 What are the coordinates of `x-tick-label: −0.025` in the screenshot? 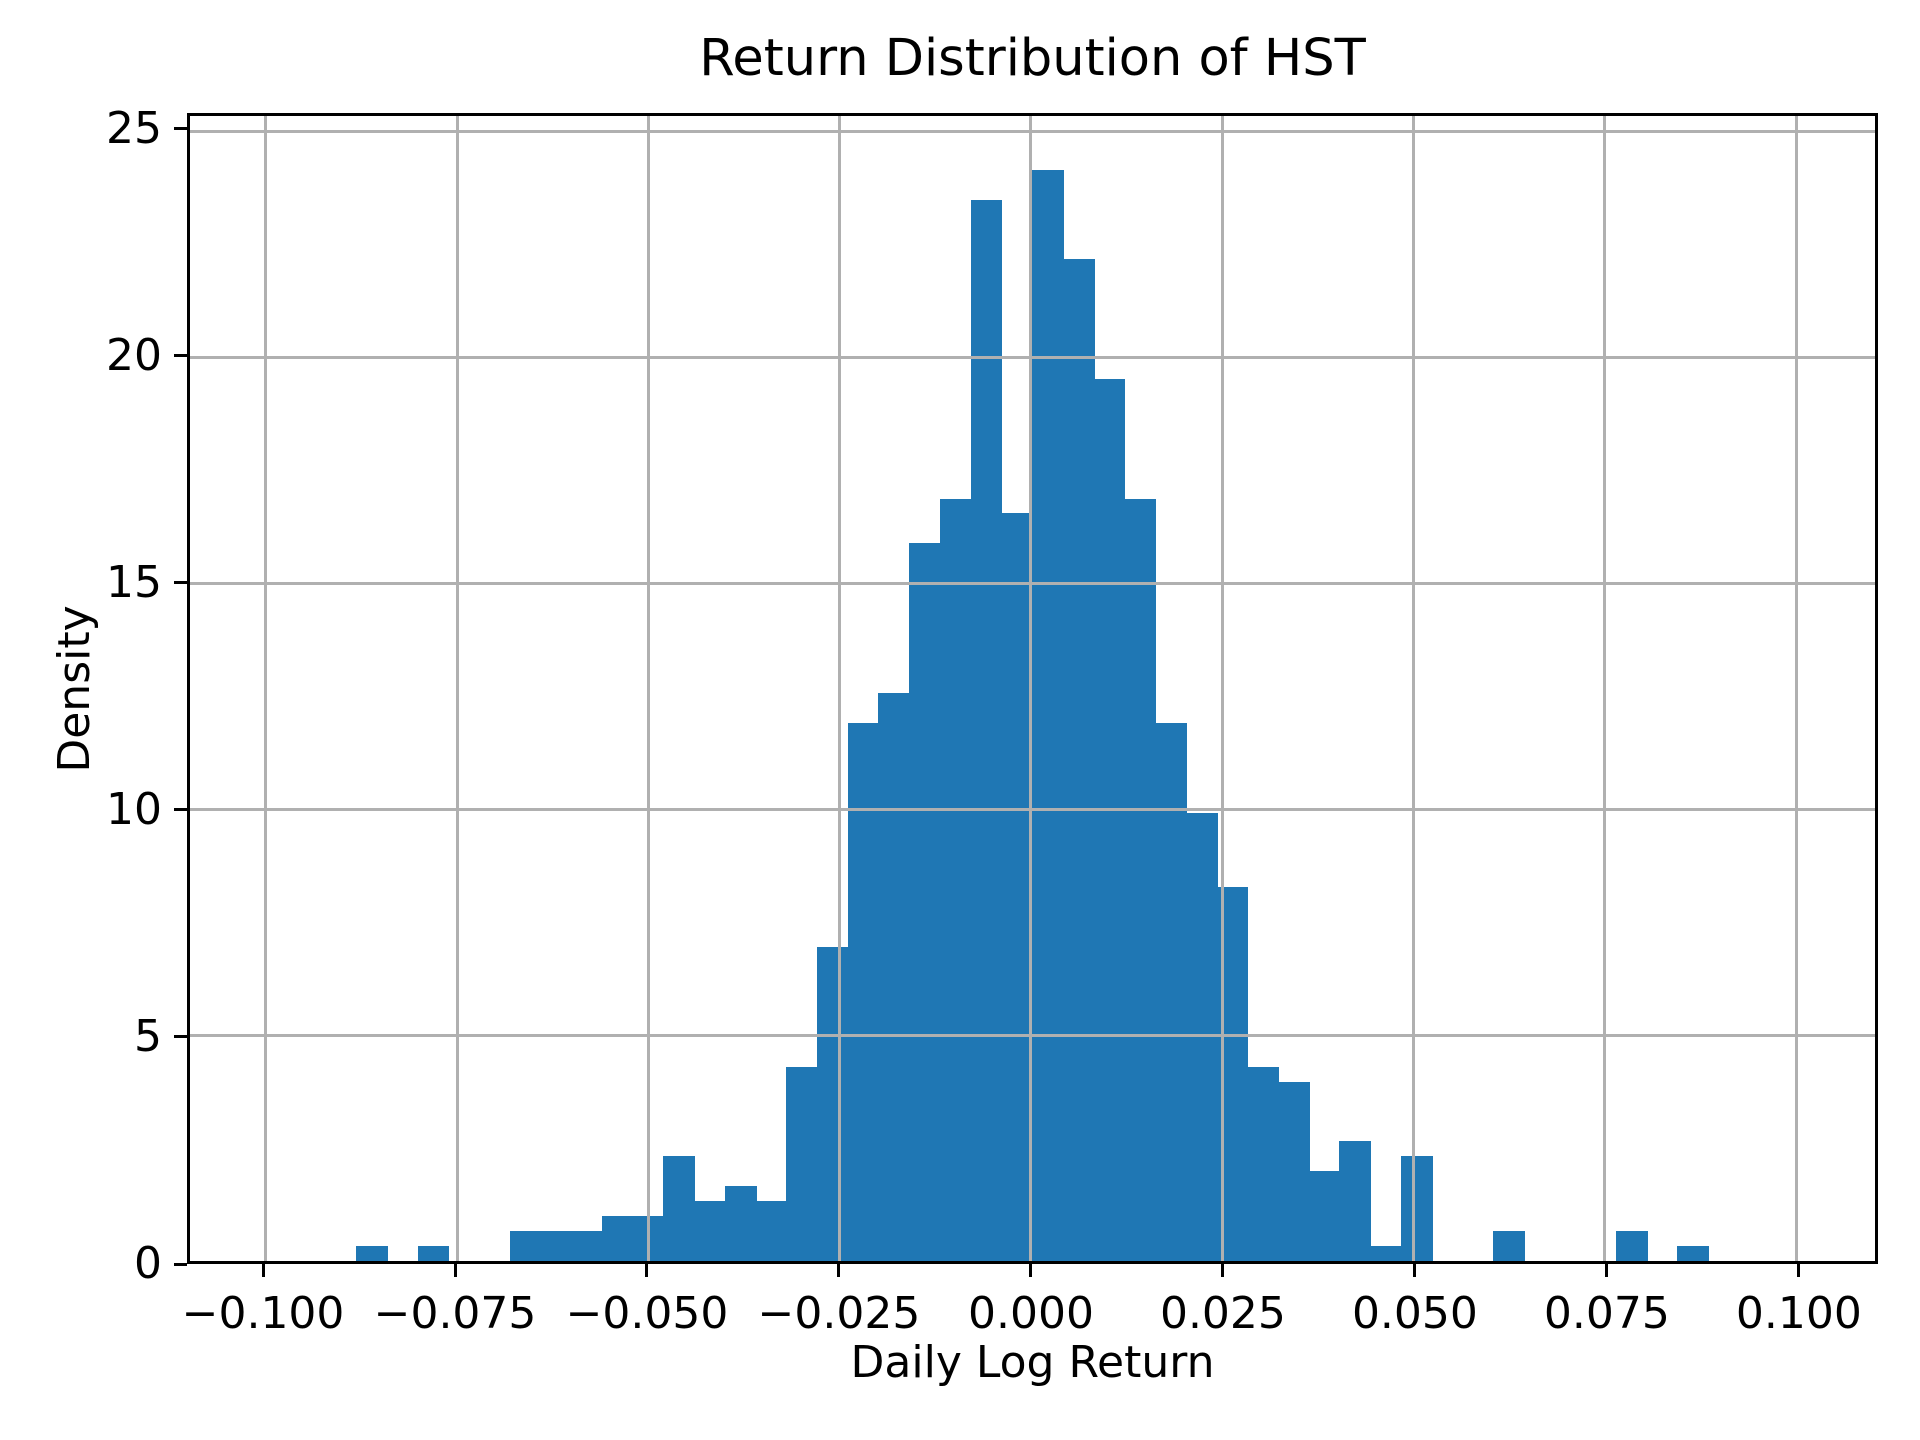 It's located at (839, 1313).